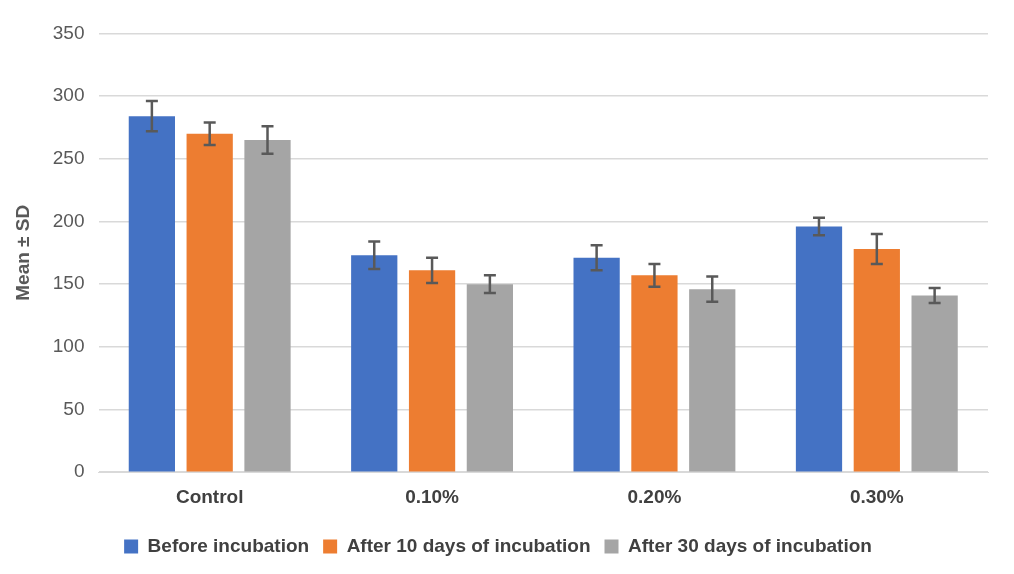  What do you see at coordinates (74, 408) in the screenshot?
I see `y-tick-label: 50` at bounding box center [74, 408].